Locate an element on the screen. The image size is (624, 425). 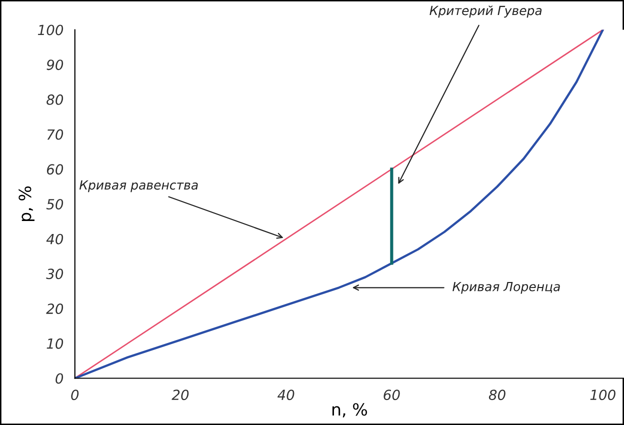
annotation: Кривая Лоренца is located at coordinates (506, 288).